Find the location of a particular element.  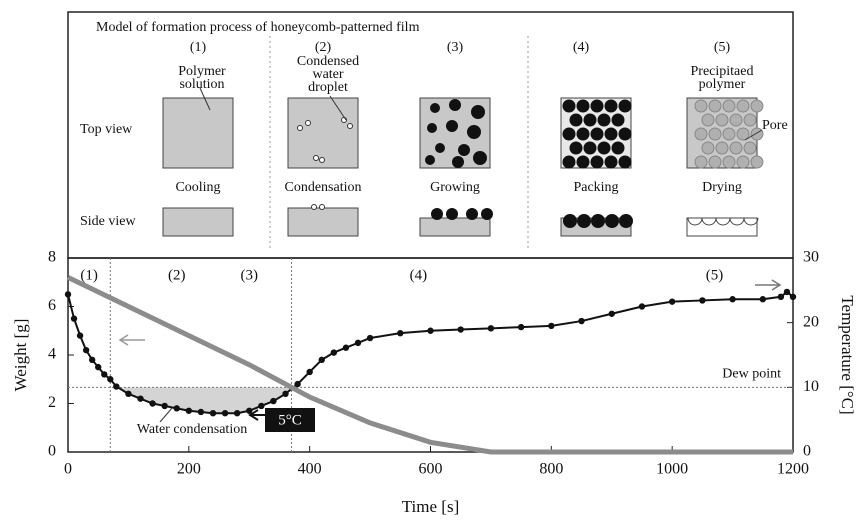

phase-label: (3) is located at coordinates (250, 275).